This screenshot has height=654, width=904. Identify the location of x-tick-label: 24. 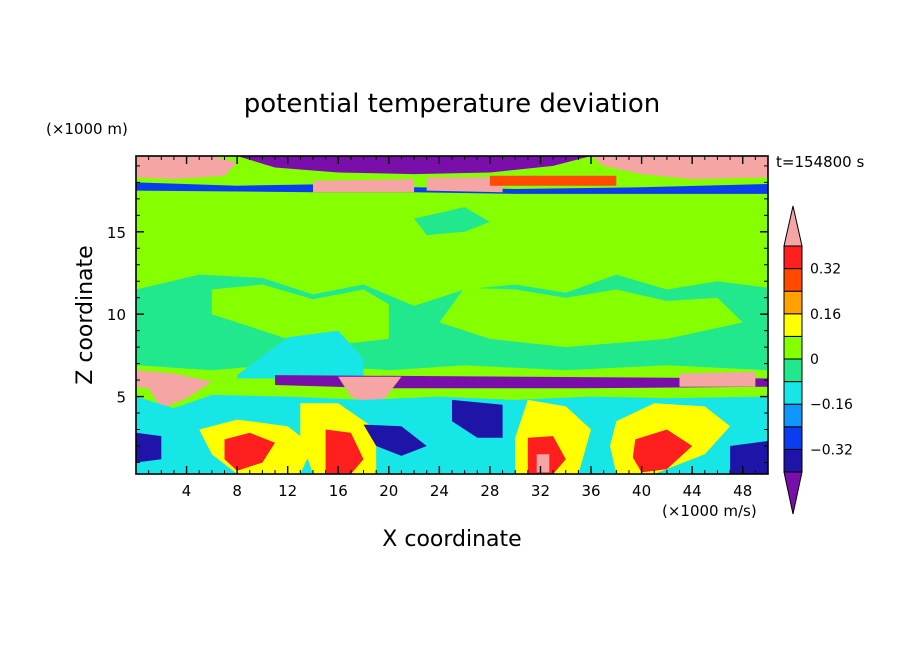
(439, 491).